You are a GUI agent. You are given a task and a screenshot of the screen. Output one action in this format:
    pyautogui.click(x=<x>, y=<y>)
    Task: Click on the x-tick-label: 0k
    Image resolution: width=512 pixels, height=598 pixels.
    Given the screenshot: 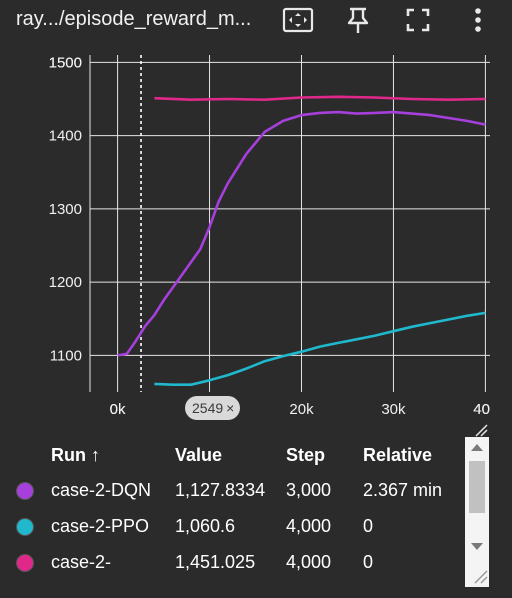 What is the action you would take?
    pyautogui.click(x=118, y=409)
    